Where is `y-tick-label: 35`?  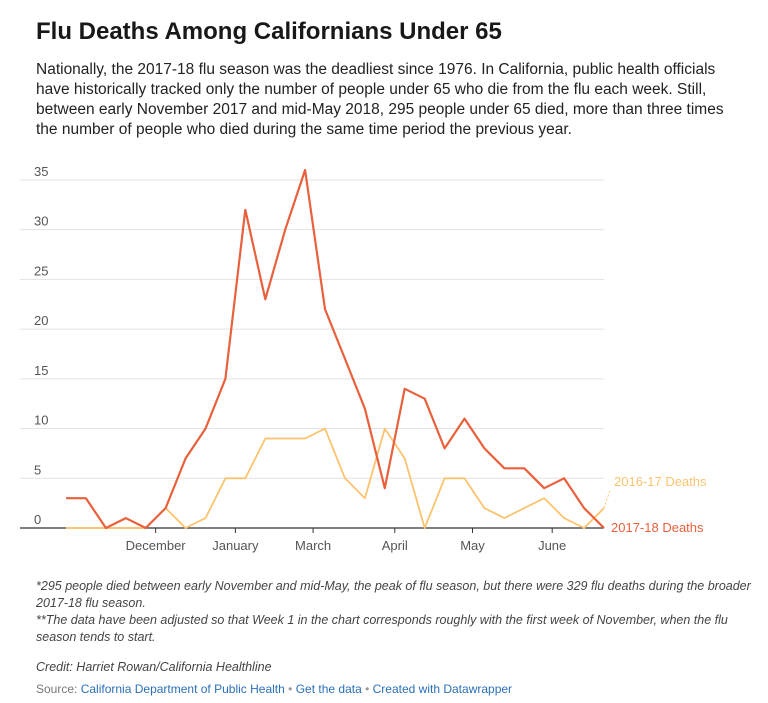
y-tick-label: 35 is located at coordinates (41, 171).